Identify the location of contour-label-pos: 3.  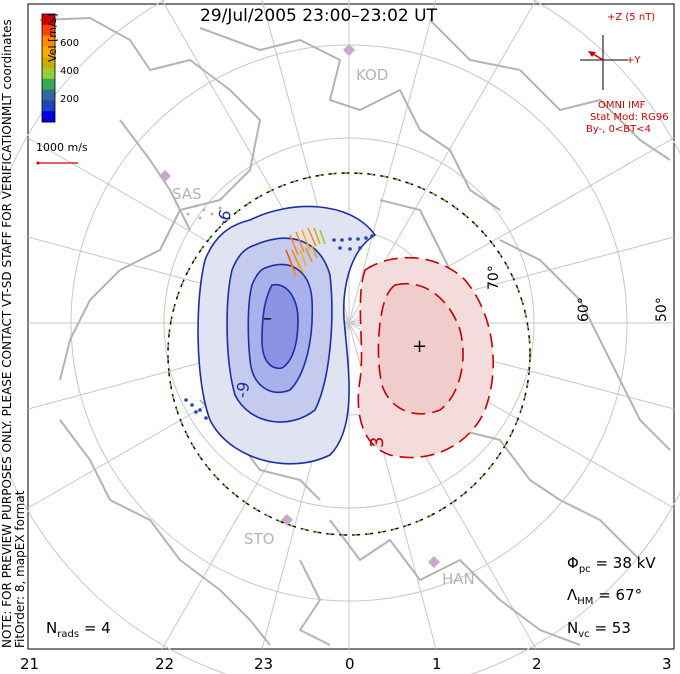
(377, 442).